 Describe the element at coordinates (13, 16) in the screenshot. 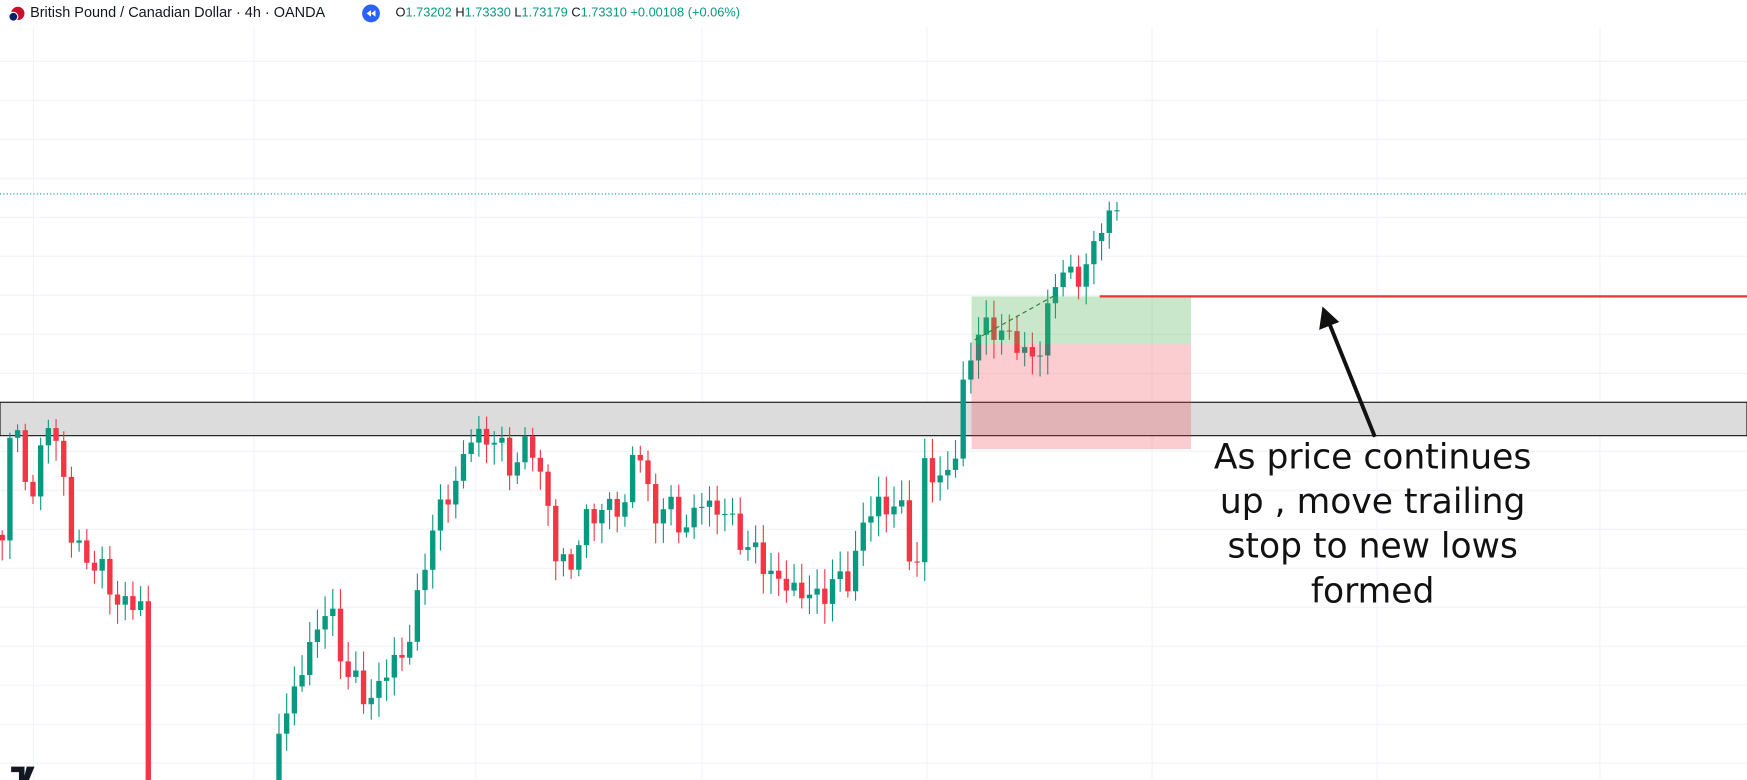

I see `flag-icon` at that location.